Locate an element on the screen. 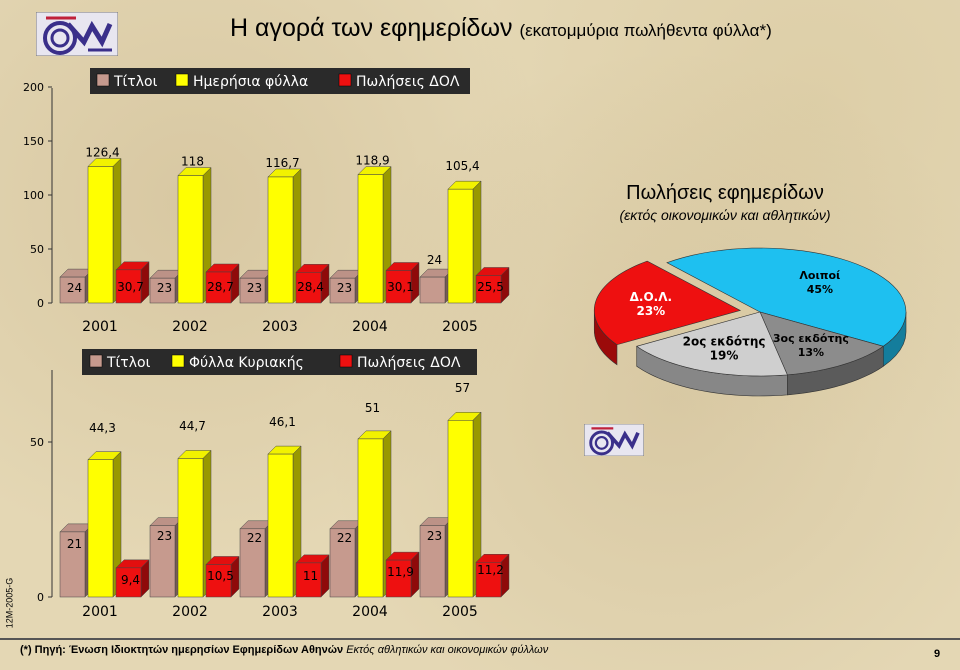 The height and width of the screenshot is (670, 960). legend-label: Τίτλοι is located at coordinates (135, 82).